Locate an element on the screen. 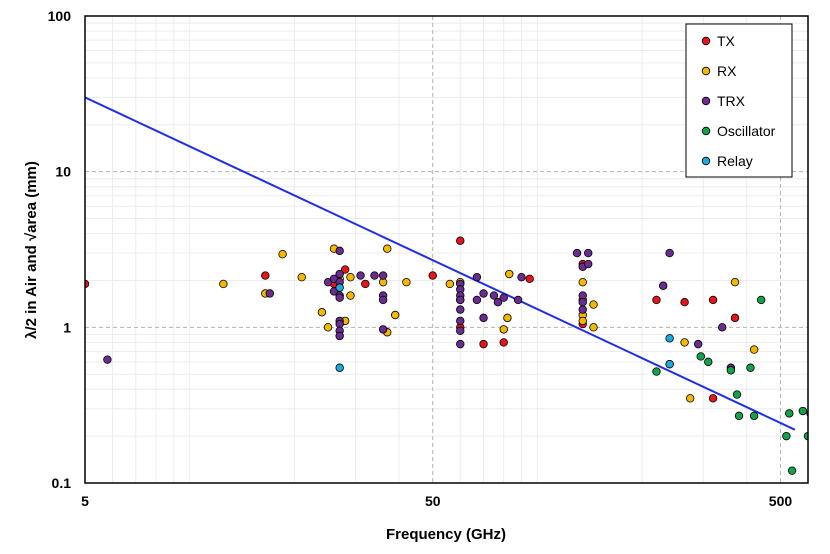 The height and width of the screenshot is (554, 830). y-tick-label: 0.1 is located at coordinates (62, 483).